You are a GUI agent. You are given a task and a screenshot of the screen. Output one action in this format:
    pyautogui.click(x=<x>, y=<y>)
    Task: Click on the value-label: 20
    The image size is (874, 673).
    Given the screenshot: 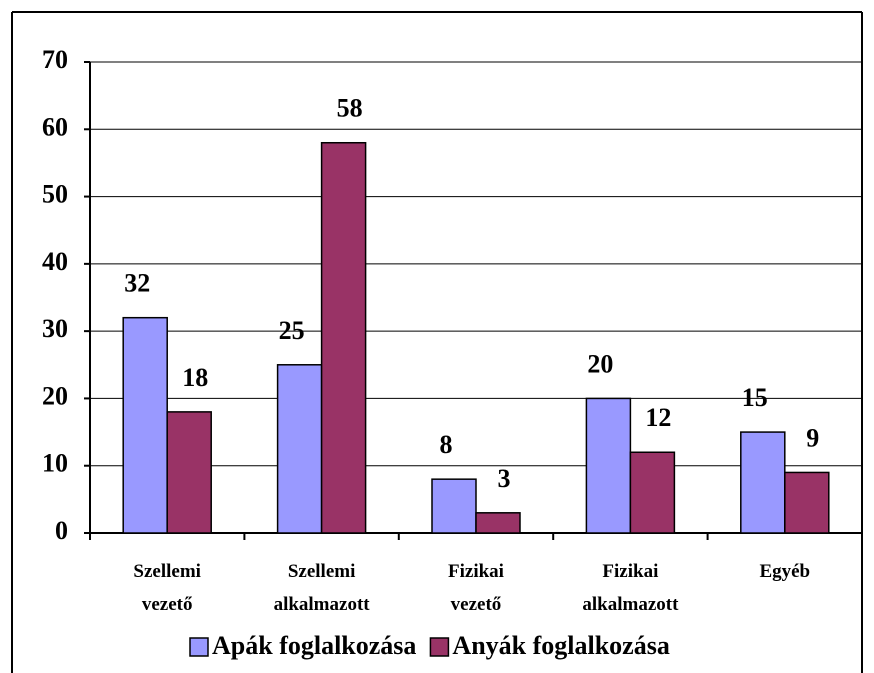 What is the action you would take?
    pyautogui.click(x=600, y=363)
    